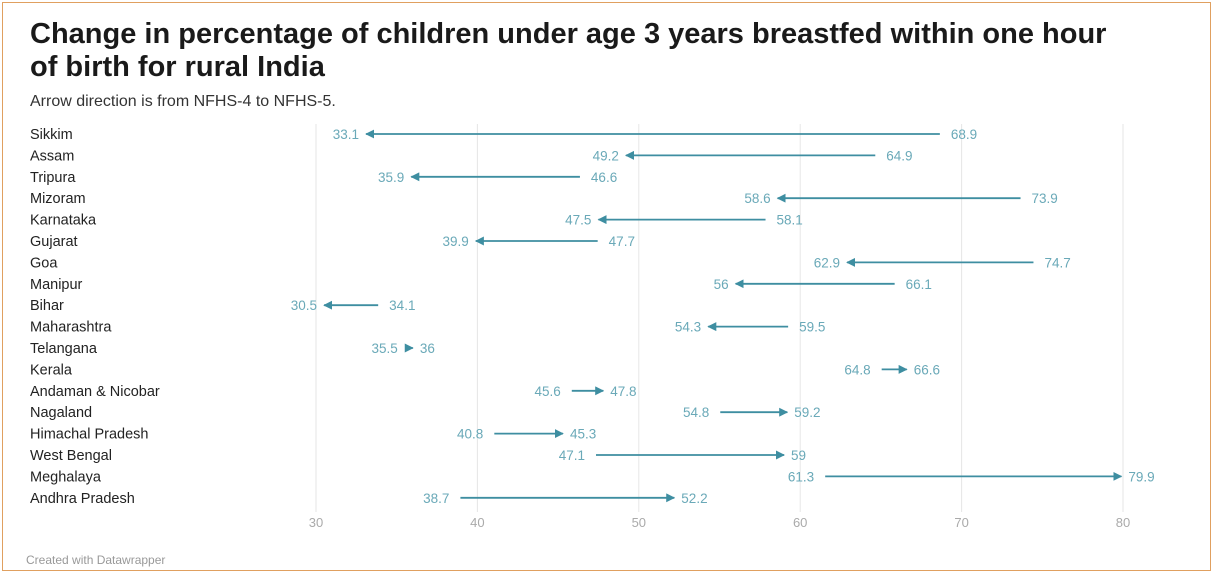 The height and width of the screenshot is (575, 1215). Describe the element at coordinates (416, 221) in the screenshot. I see `row-karnataka: Karnataka 58.1 47.5` at that location.